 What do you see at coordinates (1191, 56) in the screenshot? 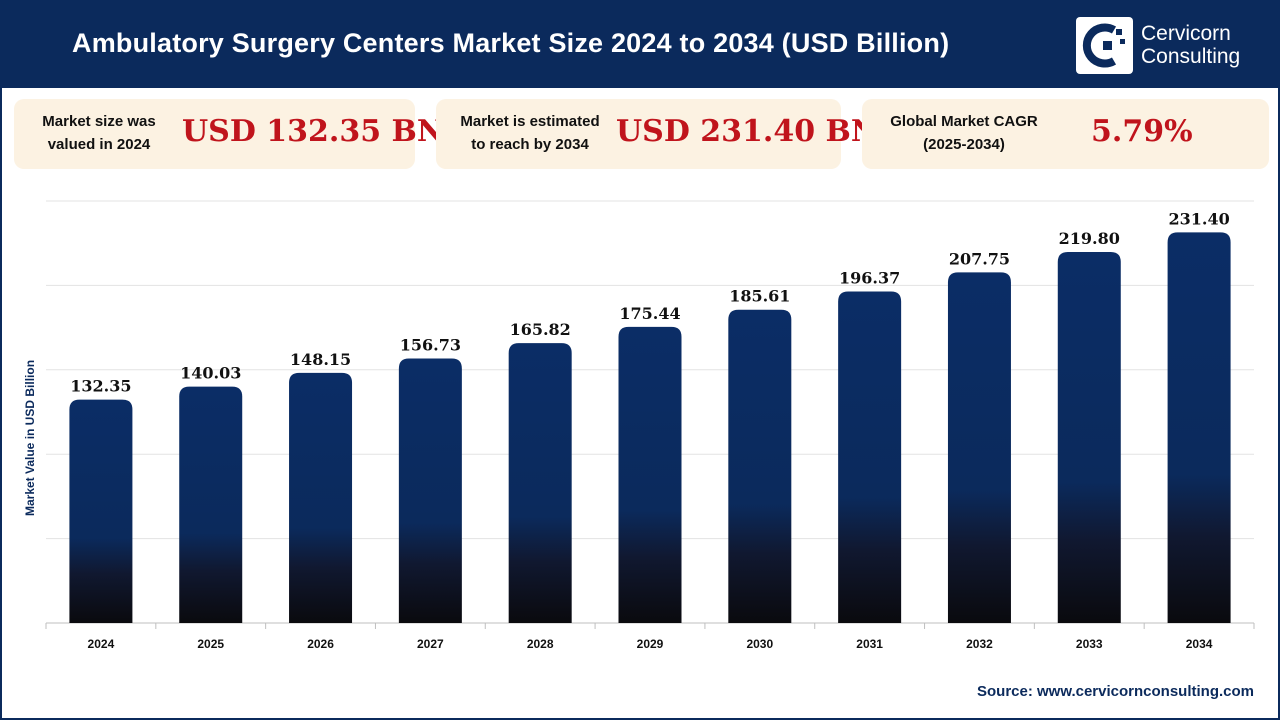
I see `logo-line-2: Consulting` at bounding box center [1191, 56].